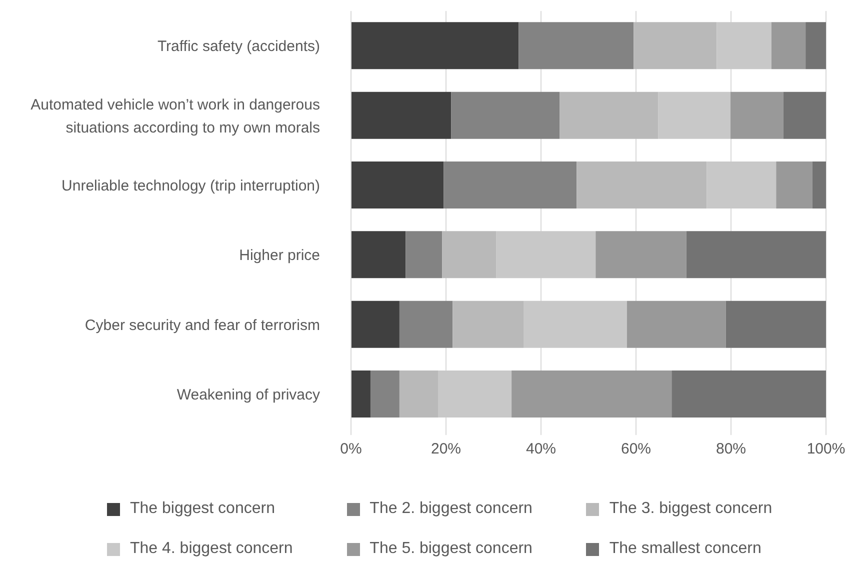 The image size is (850, 561). Describe the element at coordinates (175, 116) in the screenshot. I see `y-tick-label: Automated vehicle won’t work in dangerous situations according to my own morals` at that location.